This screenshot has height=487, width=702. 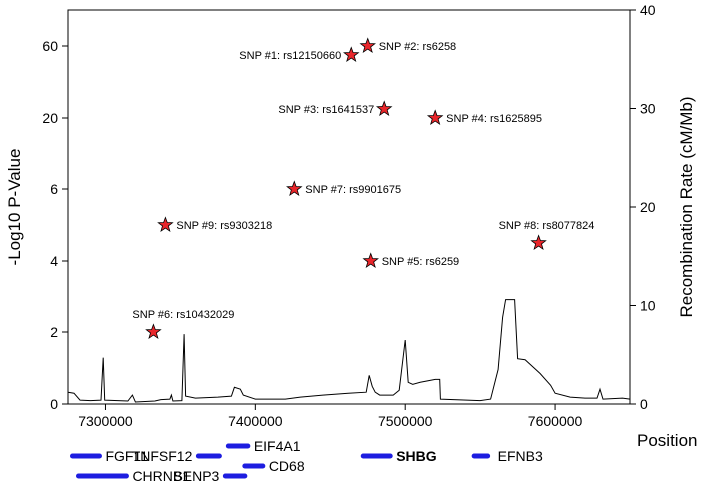 What do you see at coordinates (667, 440) in the screenshot?
I see `x-axis-label: Position` at bounding box center [667, 440].